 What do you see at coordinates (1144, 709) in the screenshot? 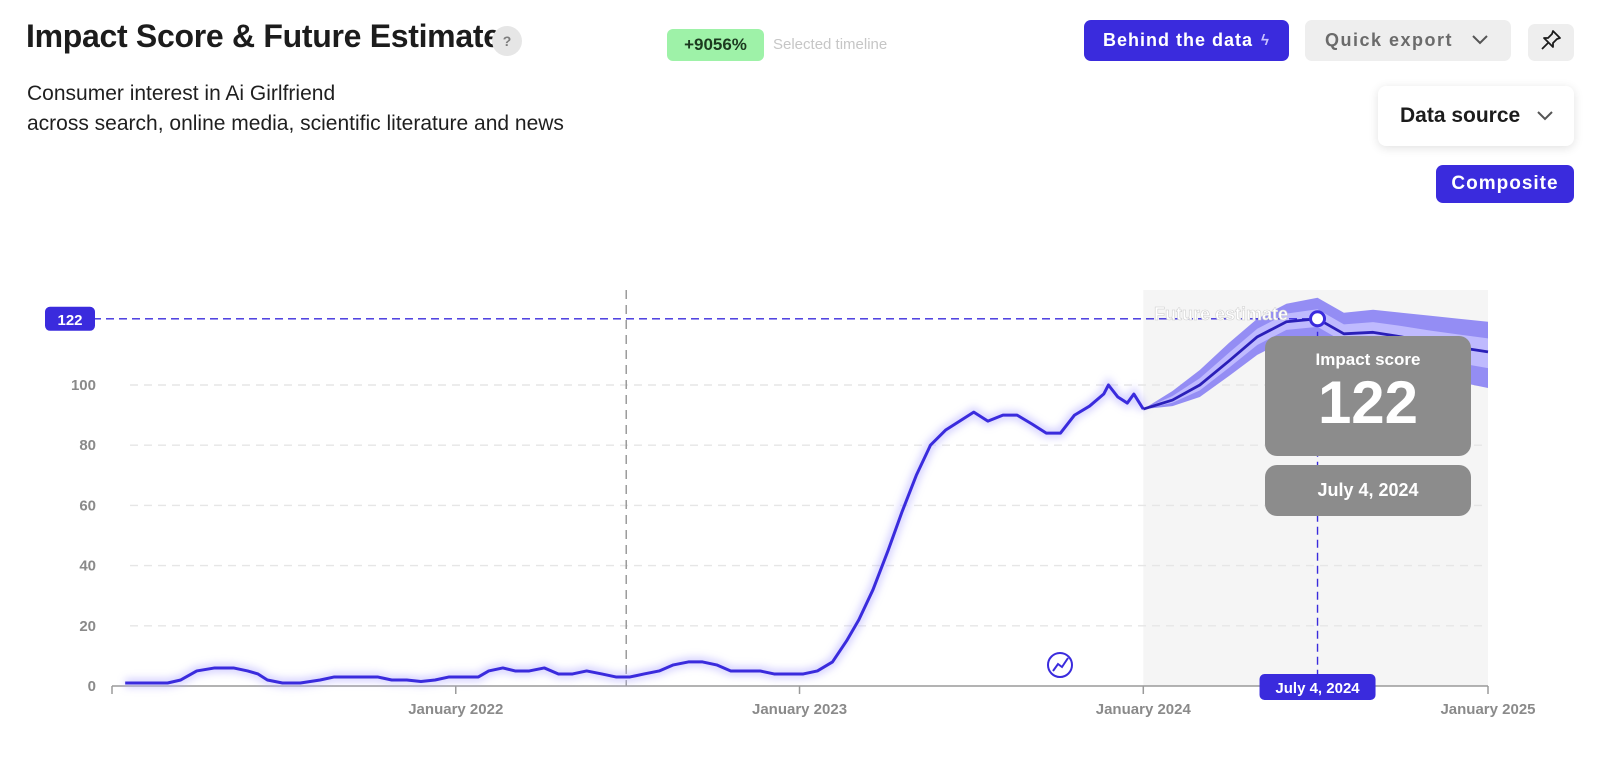
I see `x-tick-label: January 2024` at bounding box center [1144, 709].